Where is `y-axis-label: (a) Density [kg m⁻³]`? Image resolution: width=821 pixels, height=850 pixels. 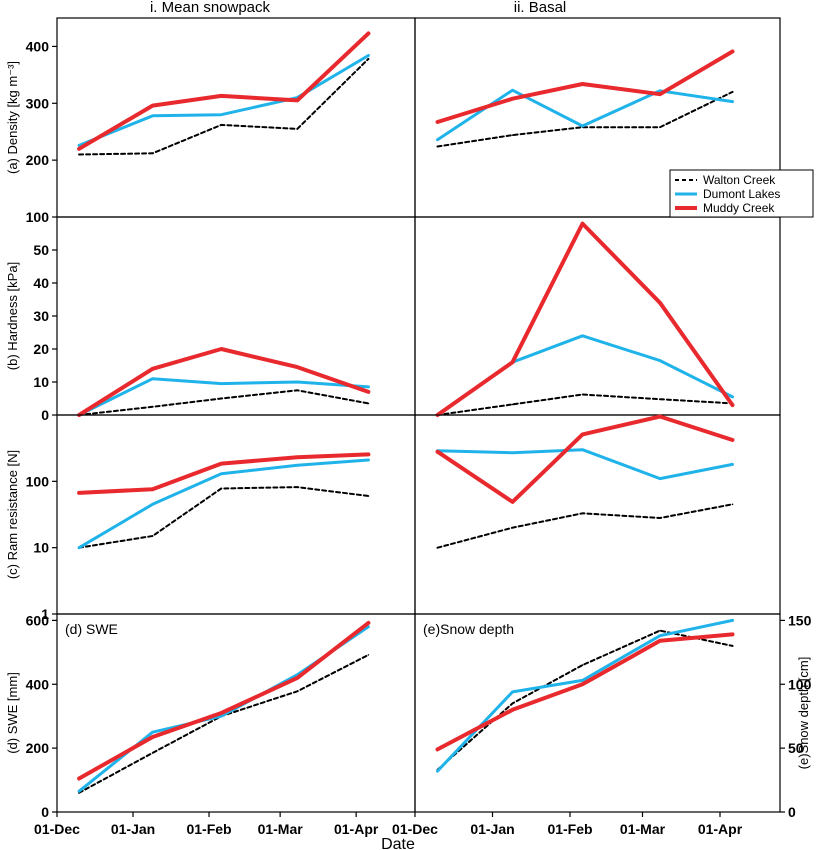
y-axis-label: (a) Density [kg m⁻³] is located at coordinates (12, 117).